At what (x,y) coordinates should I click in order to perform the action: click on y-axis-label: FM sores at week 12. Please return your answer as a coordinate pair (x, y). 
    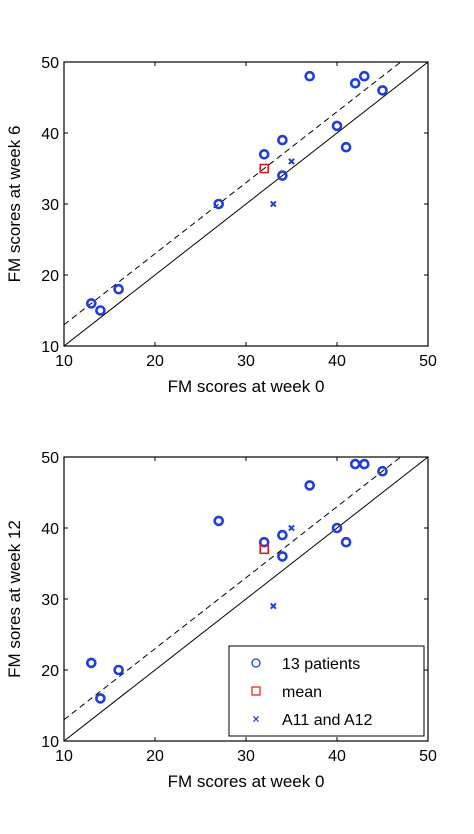
    Looking at the image, I should click on (14, 599).